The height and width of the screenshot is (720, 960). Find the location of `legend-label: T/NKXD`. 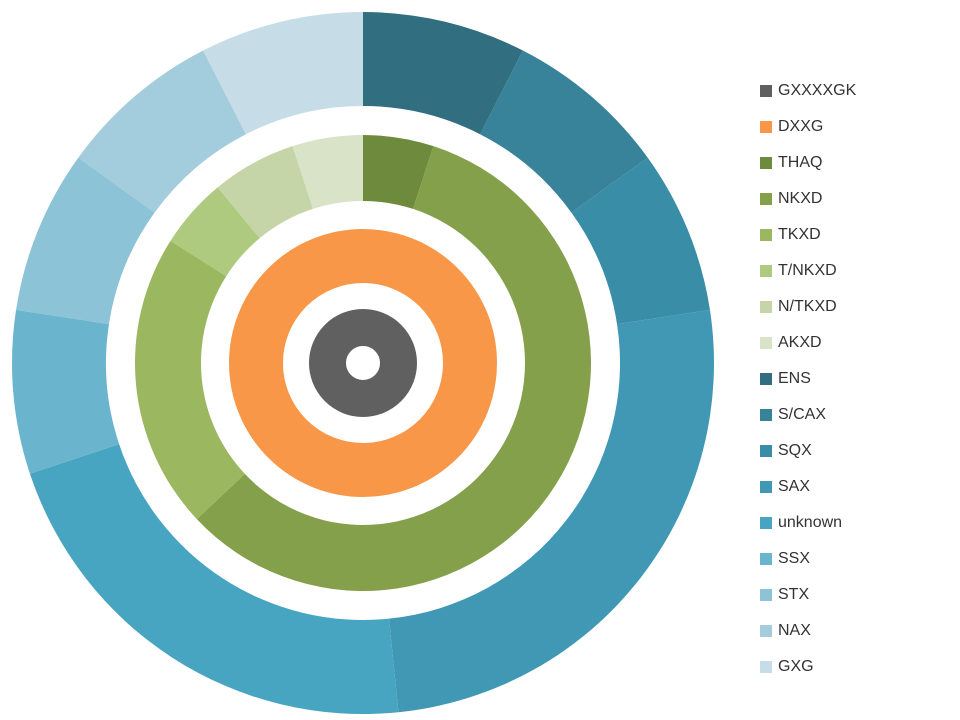

legend-label: T/NKXD is located at coordinates (807, 270).